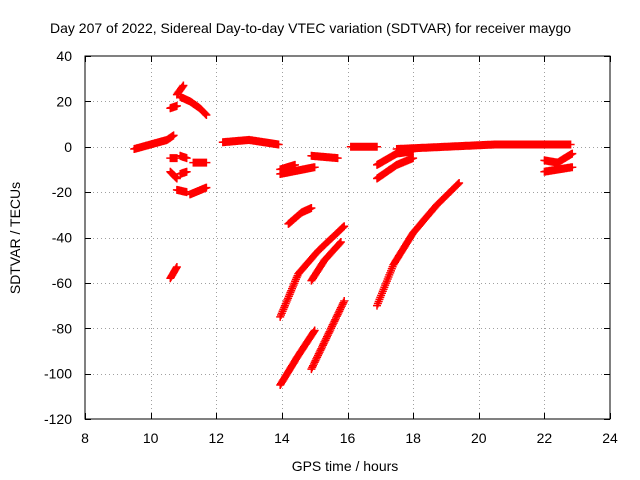 This screenshot has width=640, height=480. Describe the element at coordinates (58, 419) in the screenshot. I see `y-tick-label: -120` at that location.